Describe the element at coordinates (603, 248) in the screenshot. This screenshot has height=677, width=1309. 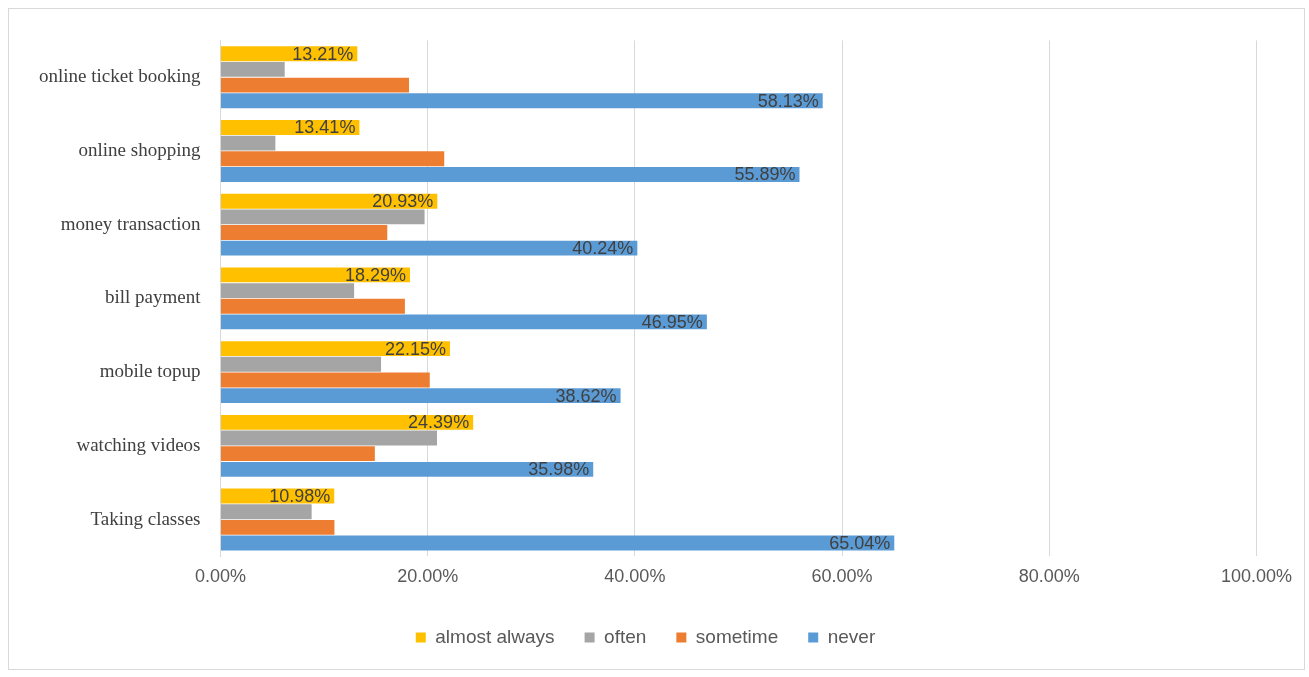
I see `data-label: 40.24%` at that location.